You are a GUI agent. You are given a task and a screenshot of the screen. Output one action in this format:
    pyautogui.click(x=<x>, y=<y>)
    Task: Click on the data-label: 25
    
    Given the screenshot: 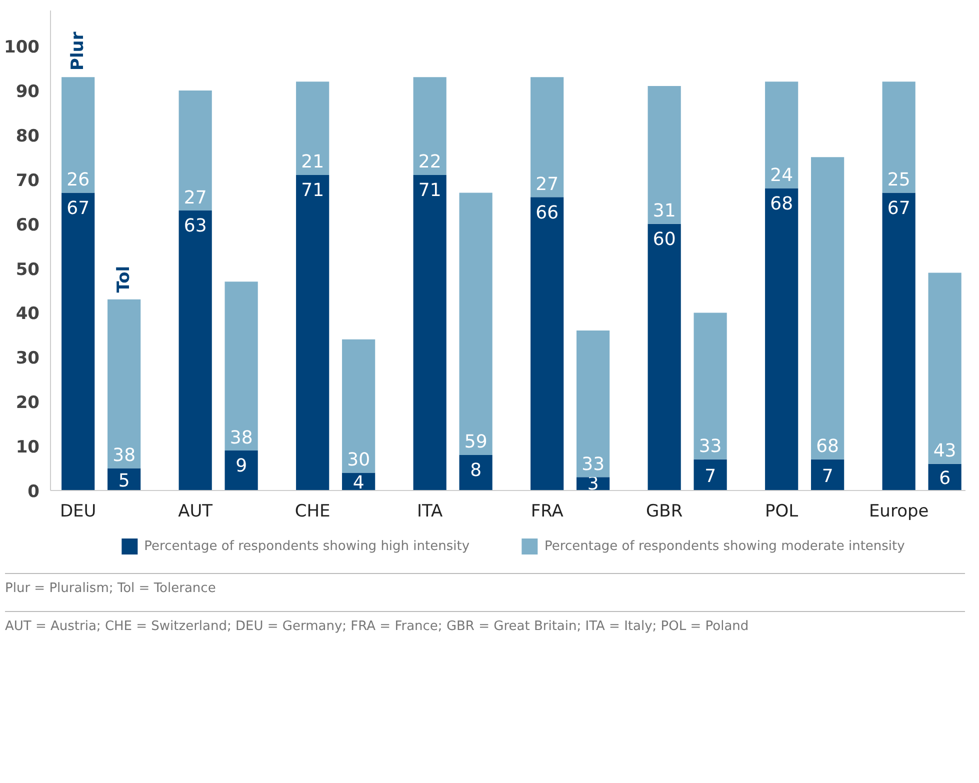 What is the action you would take?
    pyautogui.click(x=898, y=180)
    